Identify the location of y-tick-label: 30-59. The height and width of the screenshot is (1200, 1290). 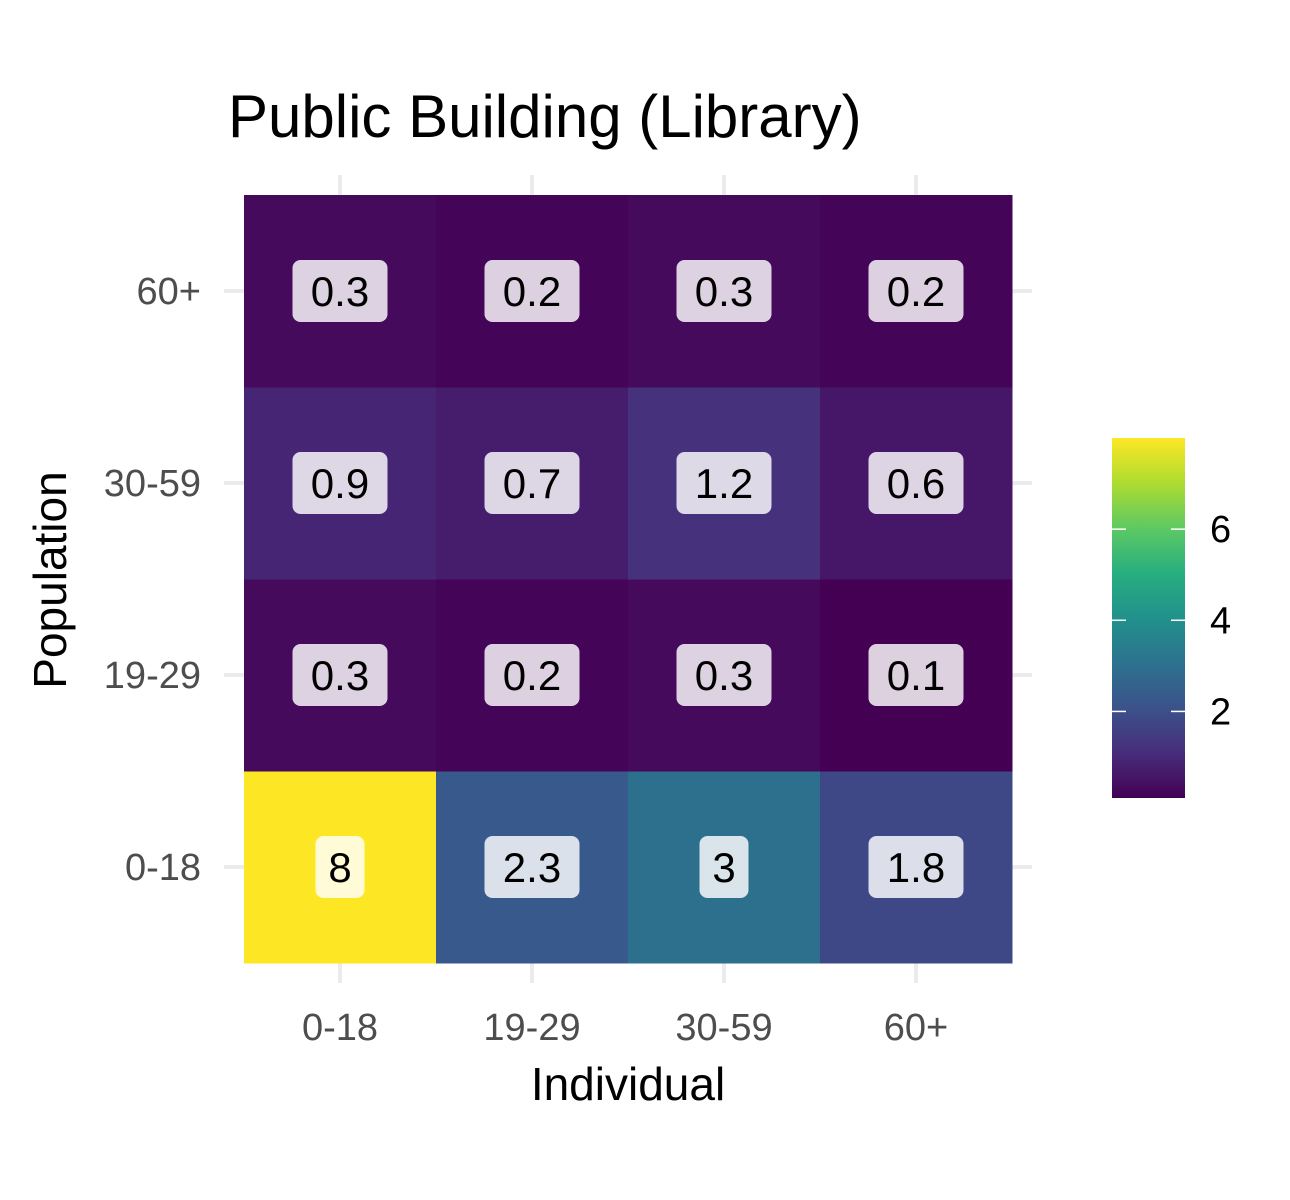
(152, 484).